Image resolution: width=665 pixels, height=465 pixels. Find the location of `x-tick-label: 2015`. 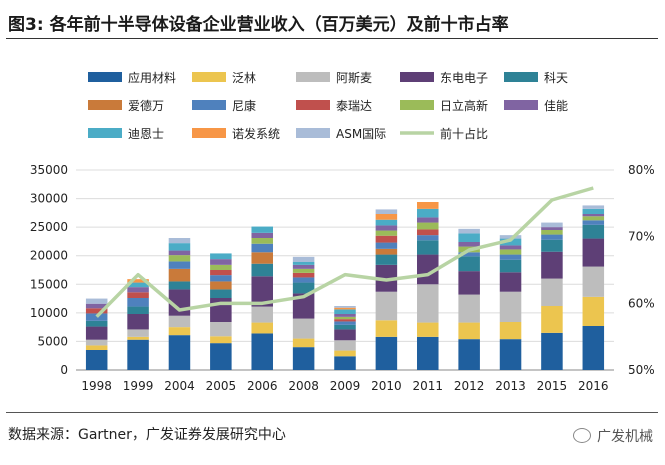

x-tick-label: 2015 is located at coordinates (552, 386).